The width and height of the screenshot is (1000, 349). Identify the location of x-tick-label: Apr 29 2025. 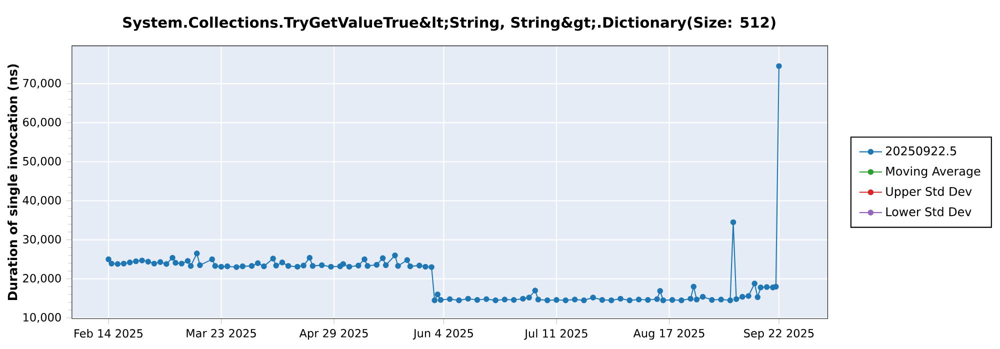
(333, 334).